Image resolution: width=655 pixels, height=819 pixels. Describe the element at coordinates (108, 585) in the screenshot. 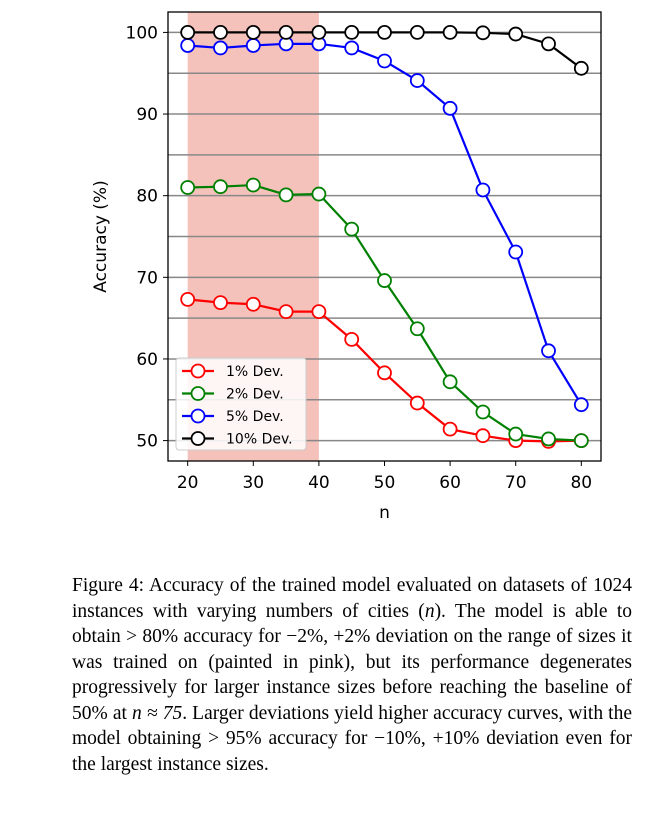

I see `caption-label: Figure 4:` at that location.